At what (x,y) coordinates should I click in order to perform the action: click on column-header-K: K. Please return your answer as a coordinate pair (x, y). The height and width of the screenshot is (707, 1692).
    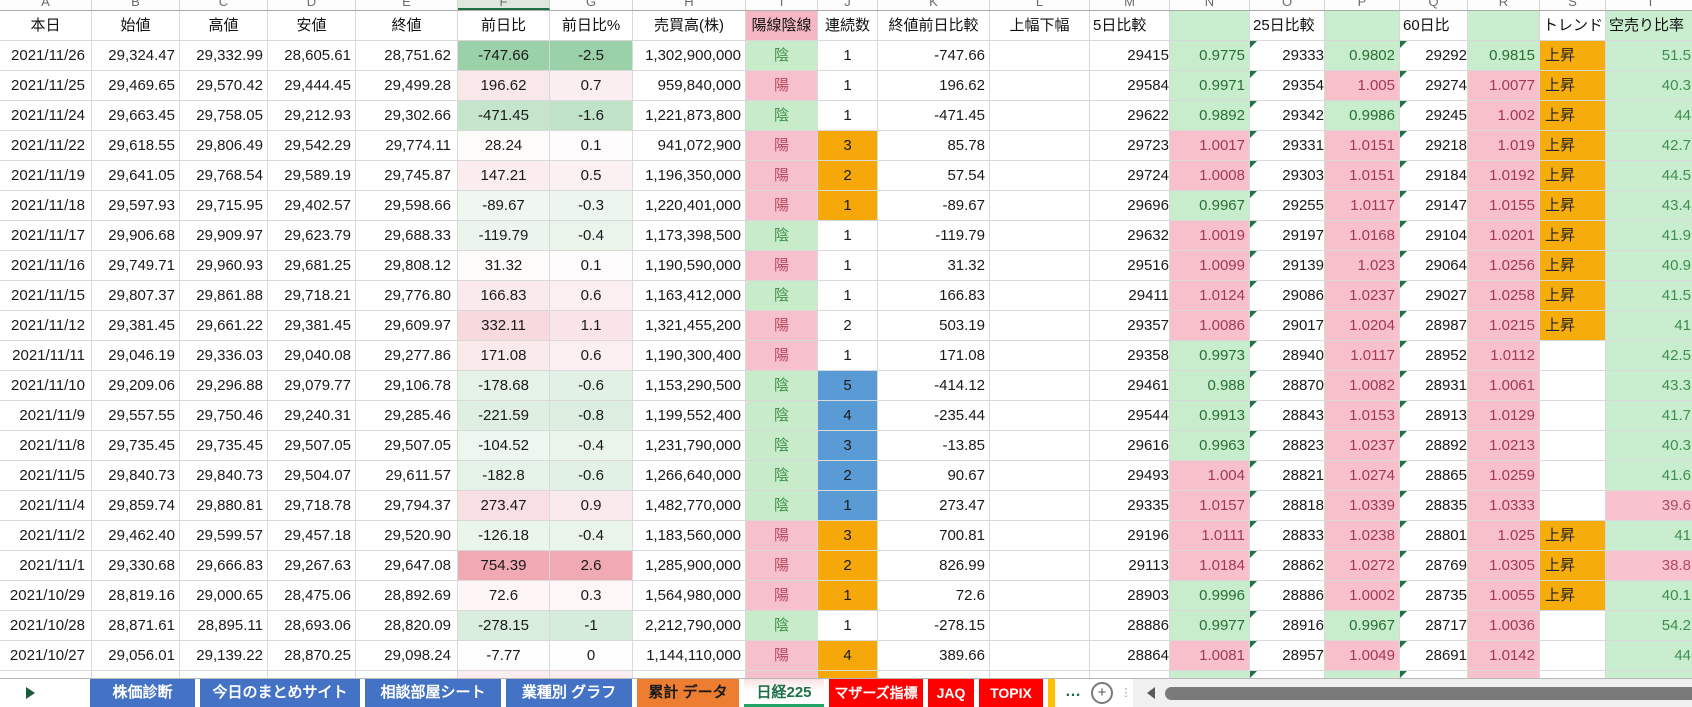
    Looking at the image, I should click on (934, 5).